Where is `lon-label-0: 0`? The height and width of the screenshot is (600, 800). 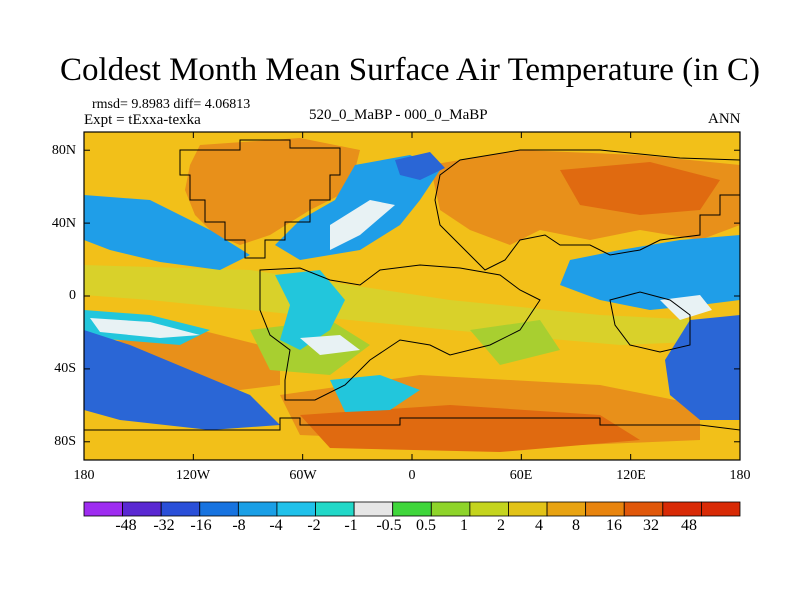
lon-label-0: 0 is located at coordinates (412, 475).